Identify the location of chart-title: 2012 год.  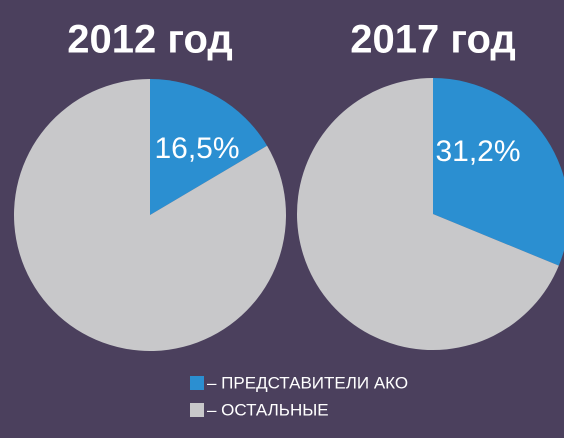
(150, 40).